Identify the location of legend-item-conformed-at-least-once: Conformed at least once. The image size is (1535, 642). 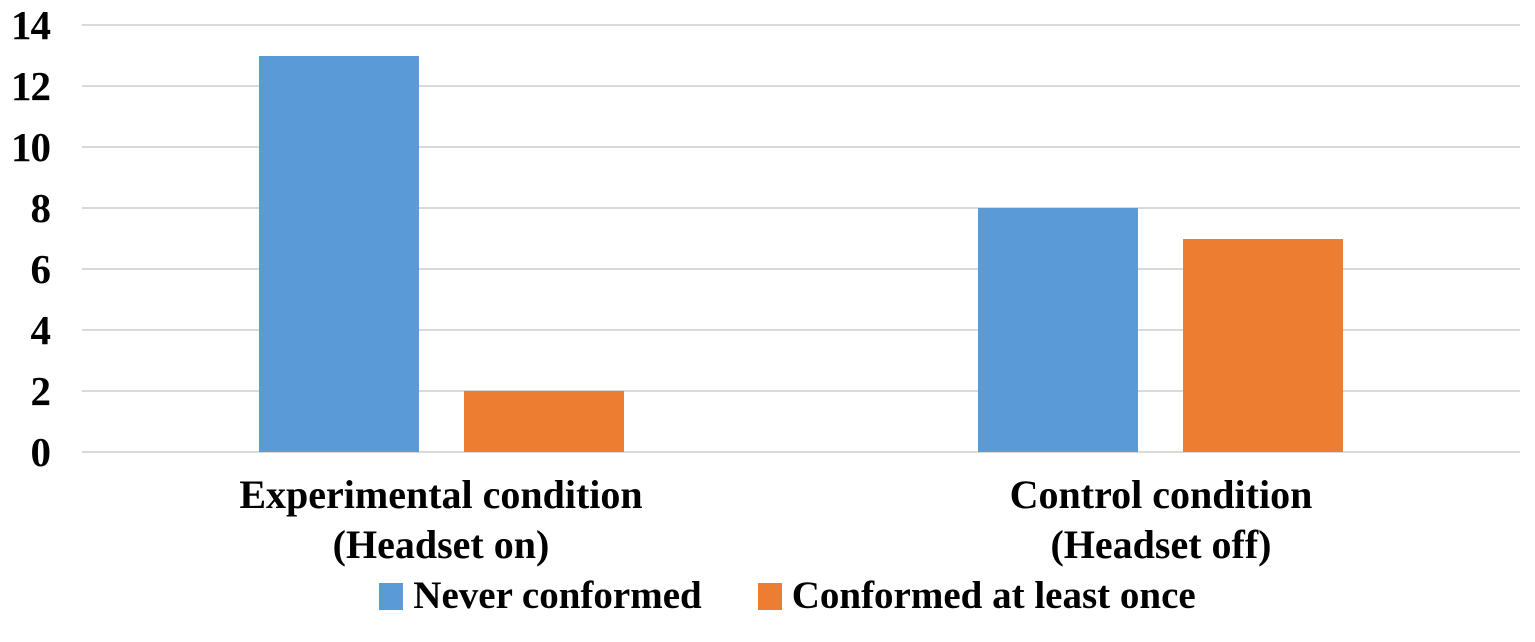
(976, 596).